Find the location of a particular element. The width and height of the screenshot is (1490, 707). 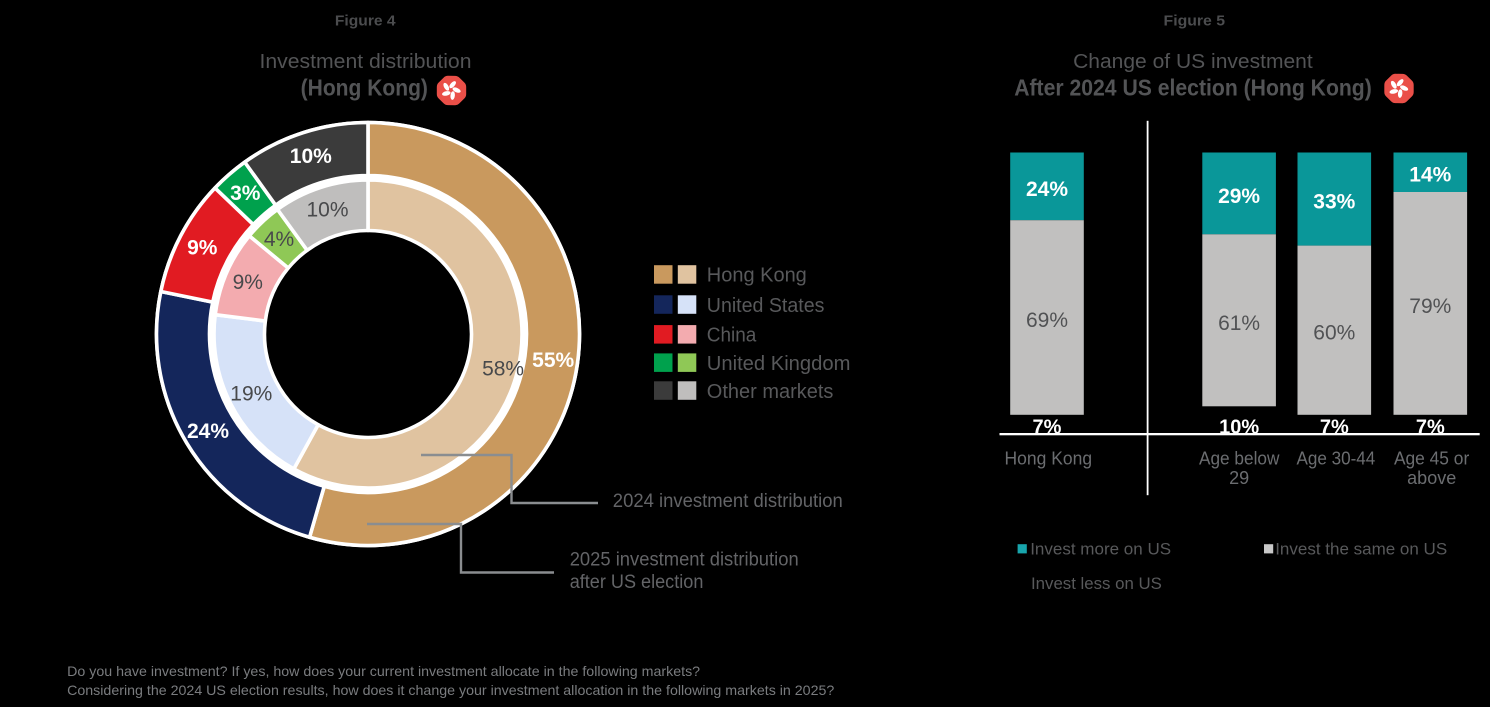

svg-text: 69% is located at coordinates (1047, 320).